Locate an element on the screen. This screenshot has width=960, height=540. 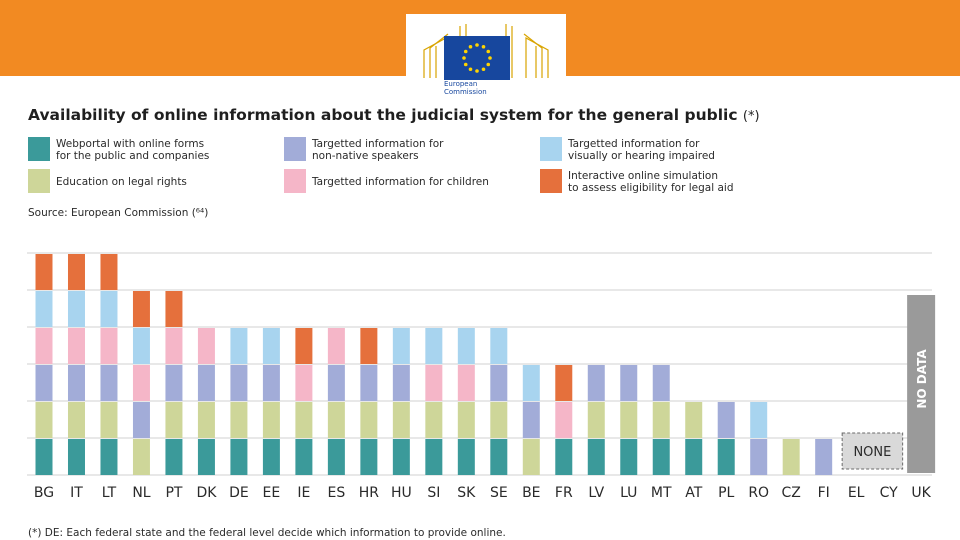
source-note: Source: European Commission (⁶⁴) is located at coordinates (118, 213).